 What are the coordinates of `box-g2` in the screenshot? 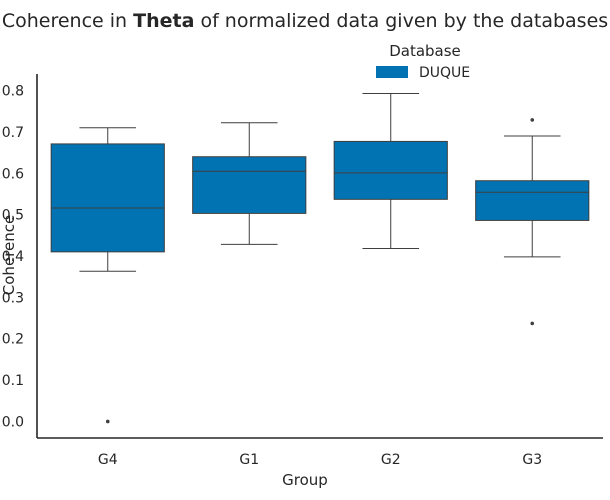 It's located at (390, 171).